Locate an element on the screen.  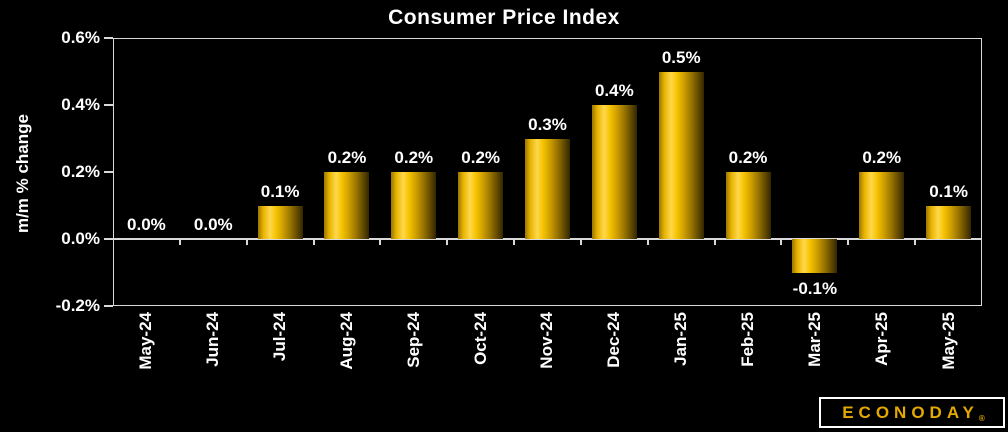
chart-title: Consumer Price Index is located at coordinates (504, 17).